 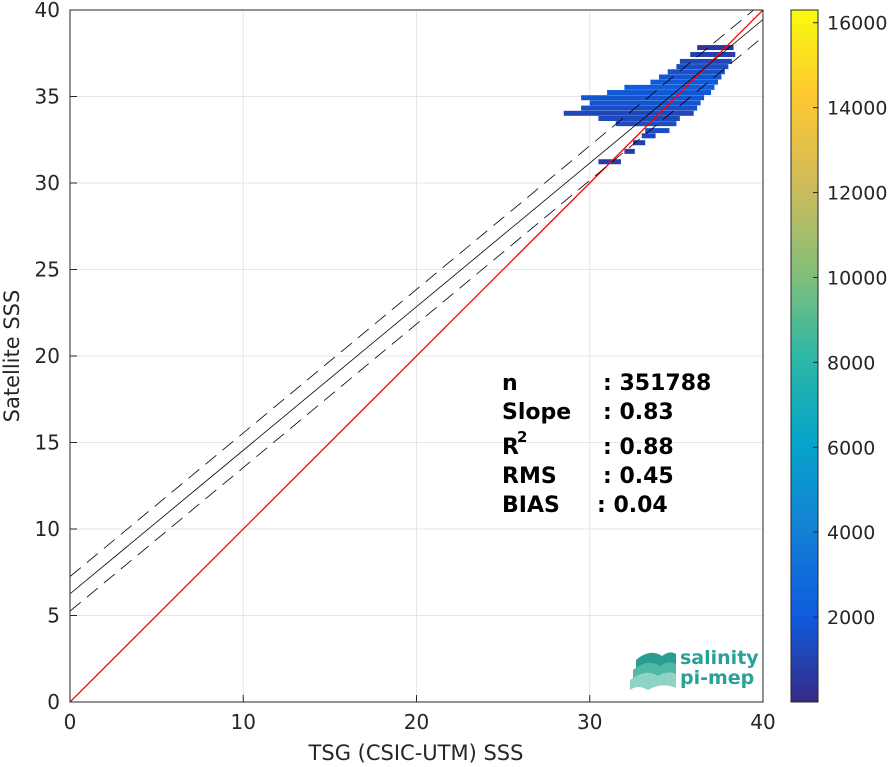 What do you see at coordinates (762, 722) in the screenshot?
I see `x-tick-label: 40` at bounding box center [762, 722].